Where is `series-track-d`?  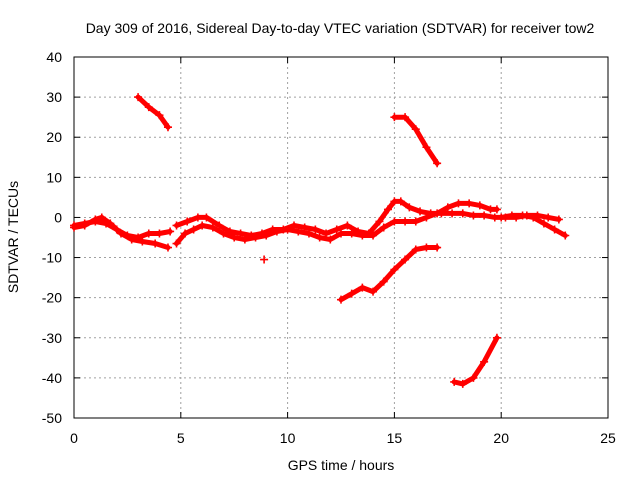
series-track-d is located at coordinates (336, 223).